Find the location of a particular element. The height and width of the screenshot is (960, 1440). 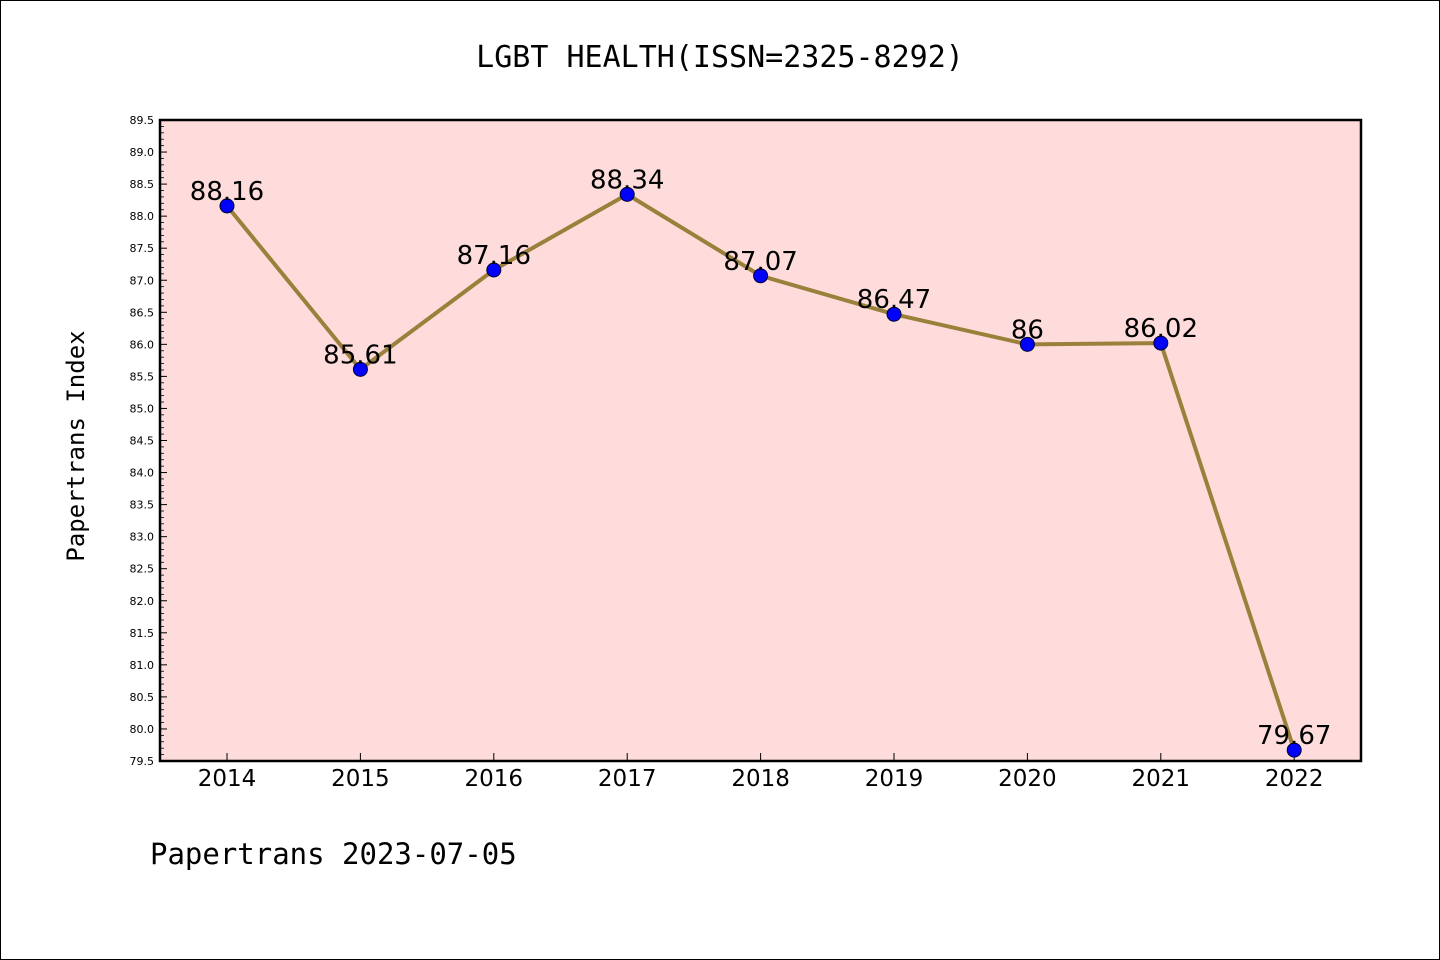

y-tick-label: 84.5 is located at coordinates (142, 441).